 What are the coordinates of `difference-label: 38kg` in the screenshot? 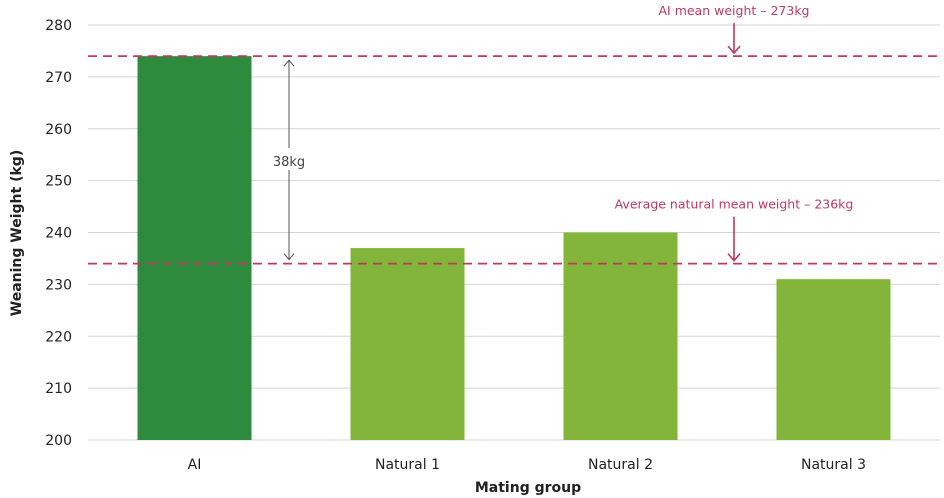 It's located at (289, 162).